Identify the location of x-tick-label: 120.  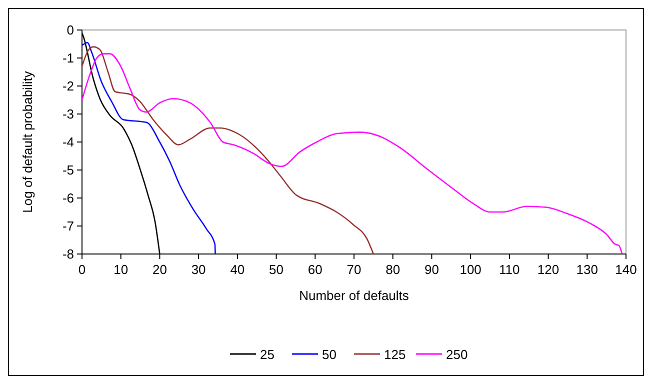
(548, 269).